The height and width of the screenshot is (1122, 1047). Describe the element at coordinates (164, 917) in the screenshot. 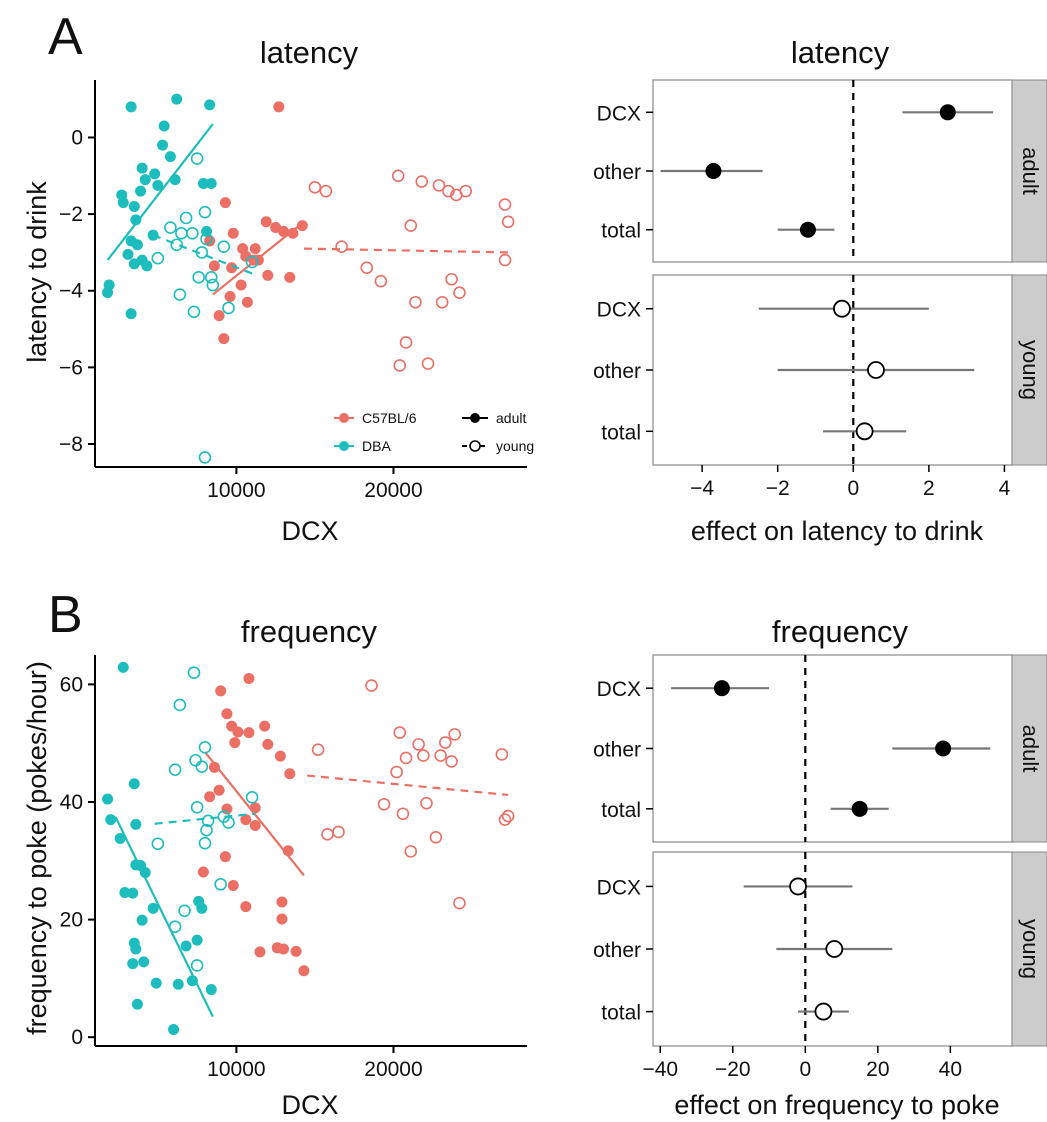

I see `frequency-fit-line-dba-adult` at that location.